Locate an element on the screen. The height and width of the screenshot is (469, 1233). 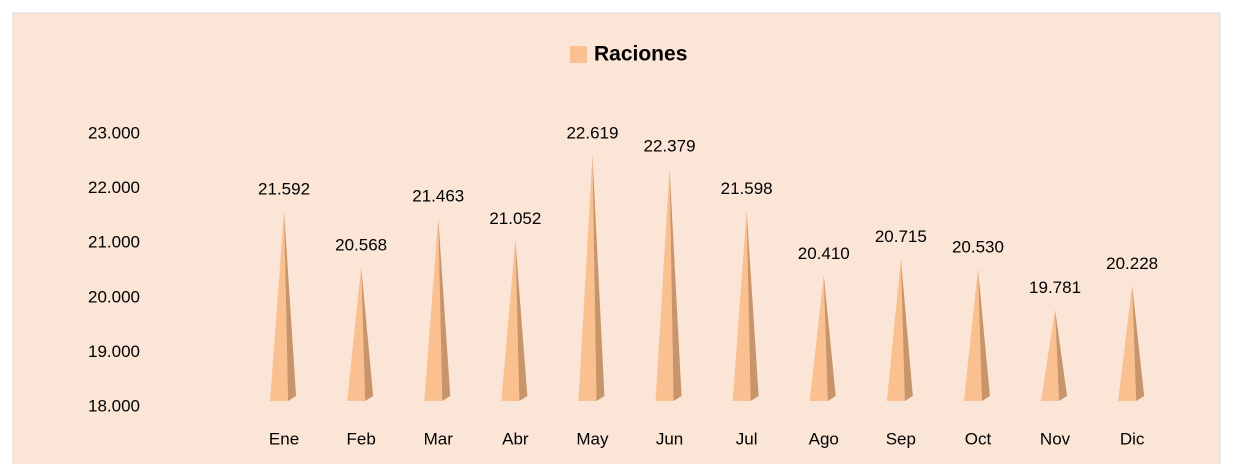
value-label: 20.715 is located at coordinates (901, 236).